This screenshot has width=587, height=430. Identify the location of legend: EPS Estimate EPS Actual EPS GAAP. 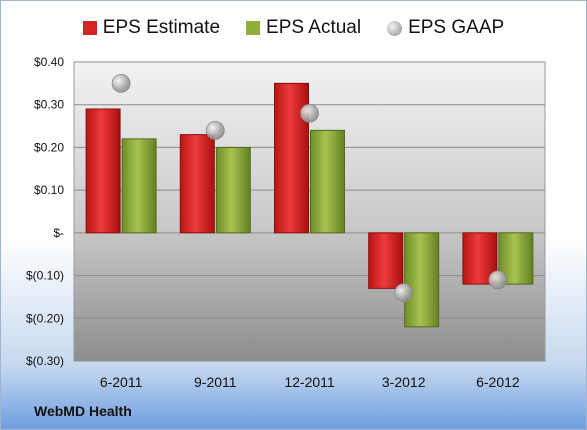
(293, 28).